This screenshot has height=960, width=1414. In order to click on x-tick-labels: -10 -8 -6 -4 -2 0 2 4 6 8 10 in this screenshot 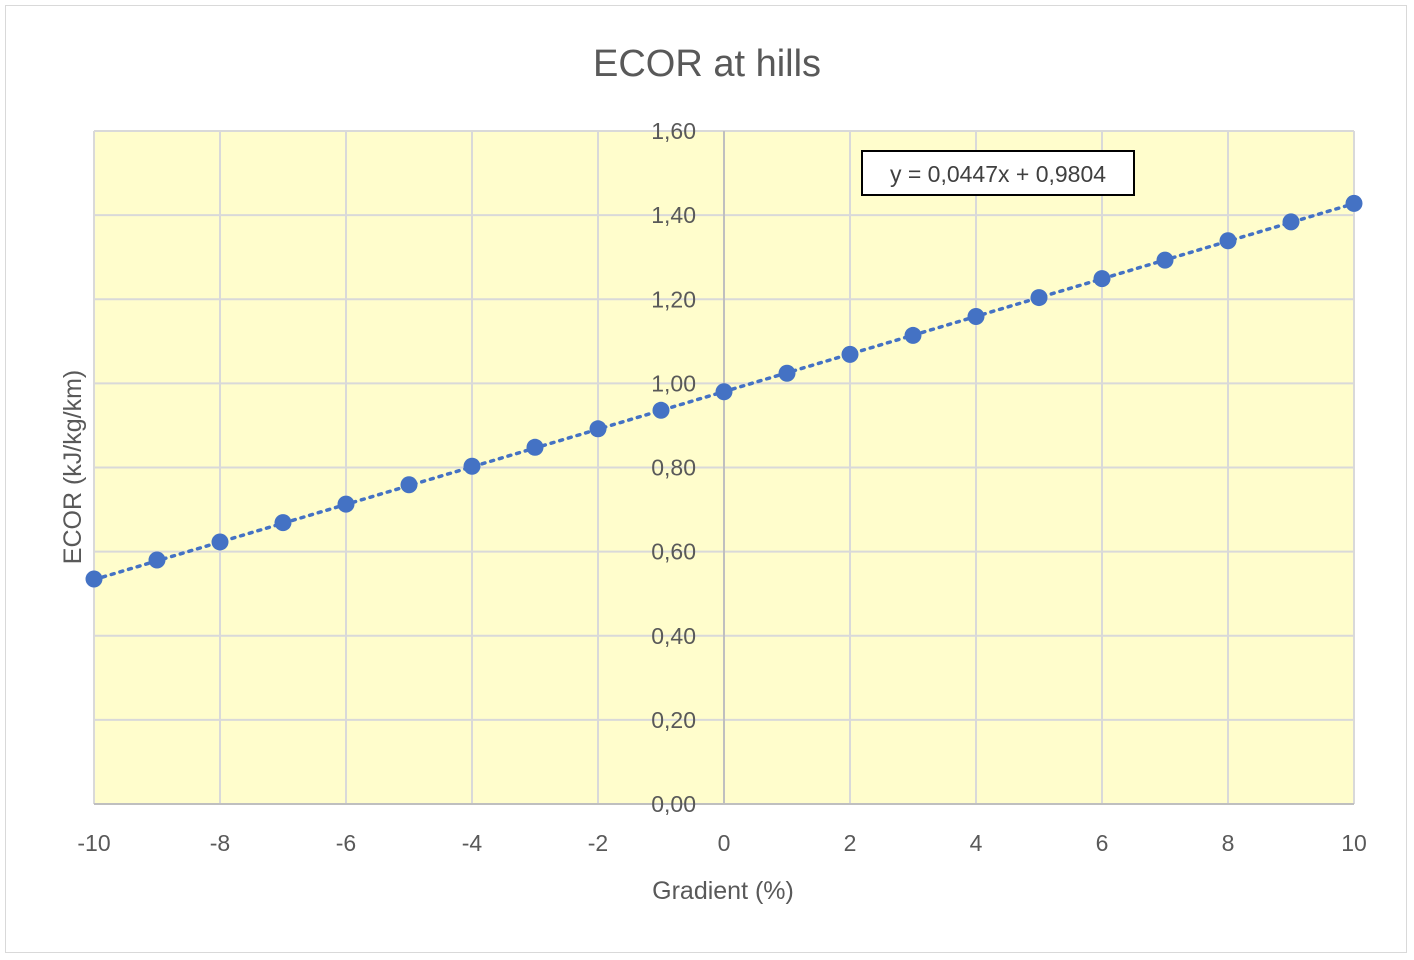, I will do `click(721, 843)`.